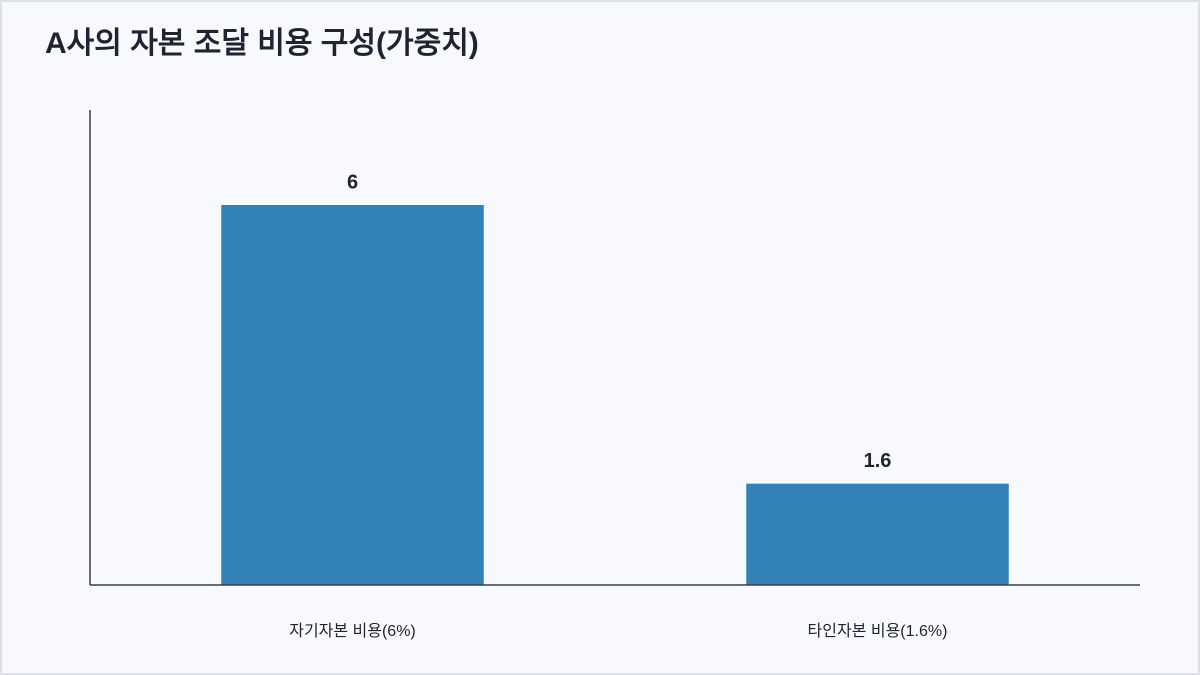 The image size is (1200, 675). I want to click on chart-title: A사의 자본 조달 비용 구성(가중치), so click(262, 43).